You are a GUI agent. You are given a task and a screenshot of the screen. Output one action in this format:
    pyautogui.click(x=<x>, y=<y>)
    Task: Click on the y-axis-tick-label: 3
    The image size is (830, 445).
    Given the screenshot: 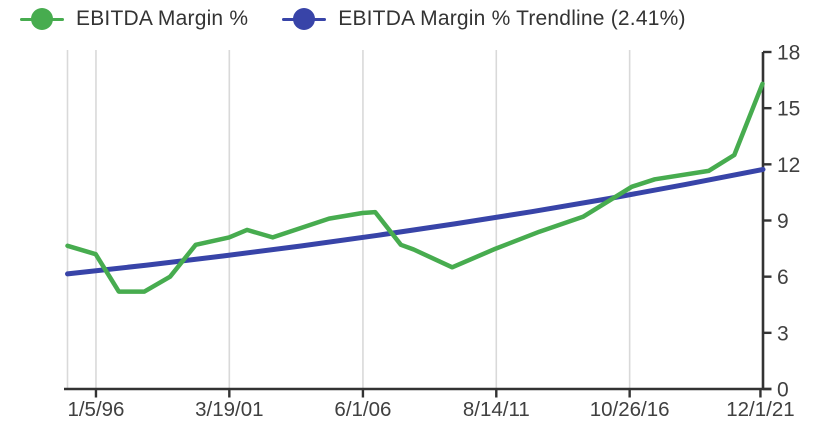 What is the action you would take?
    pyautogui.click(x=783, y=333)
    